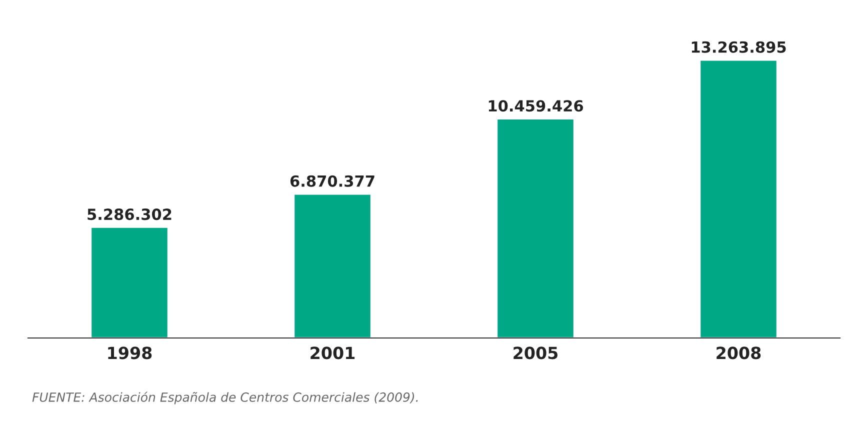  Describe the element at coordinates (536, 106) in the screenshot. I see `data-label: 10.459.426` at that location.